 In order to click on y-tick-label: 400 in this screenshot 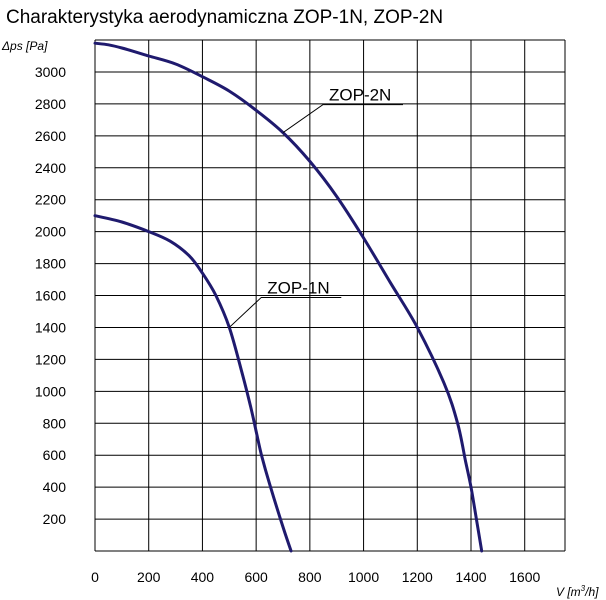, I will do `click(55, 487)`.